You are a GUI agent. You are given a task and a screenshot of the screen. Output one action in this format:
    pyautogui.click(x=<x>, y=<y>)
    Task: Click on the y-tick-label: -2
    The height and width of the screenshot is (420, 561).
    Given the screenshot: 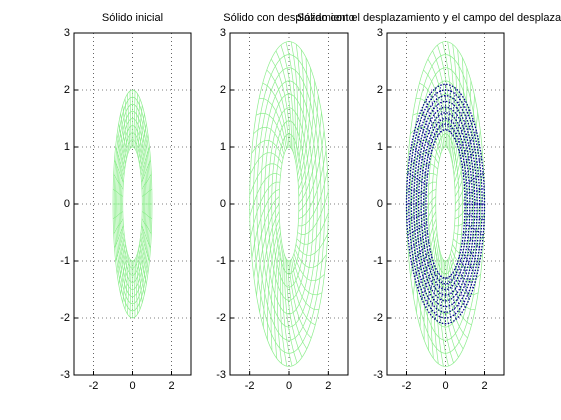 What is the action you would take?
    pyautogui.click(x=378, y=318)
    